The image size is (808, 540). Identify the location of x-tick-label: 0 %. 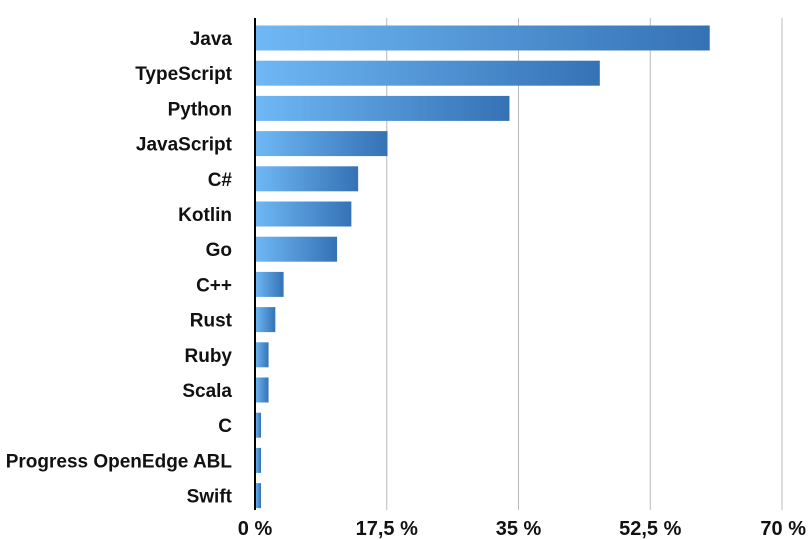
(255, 529).